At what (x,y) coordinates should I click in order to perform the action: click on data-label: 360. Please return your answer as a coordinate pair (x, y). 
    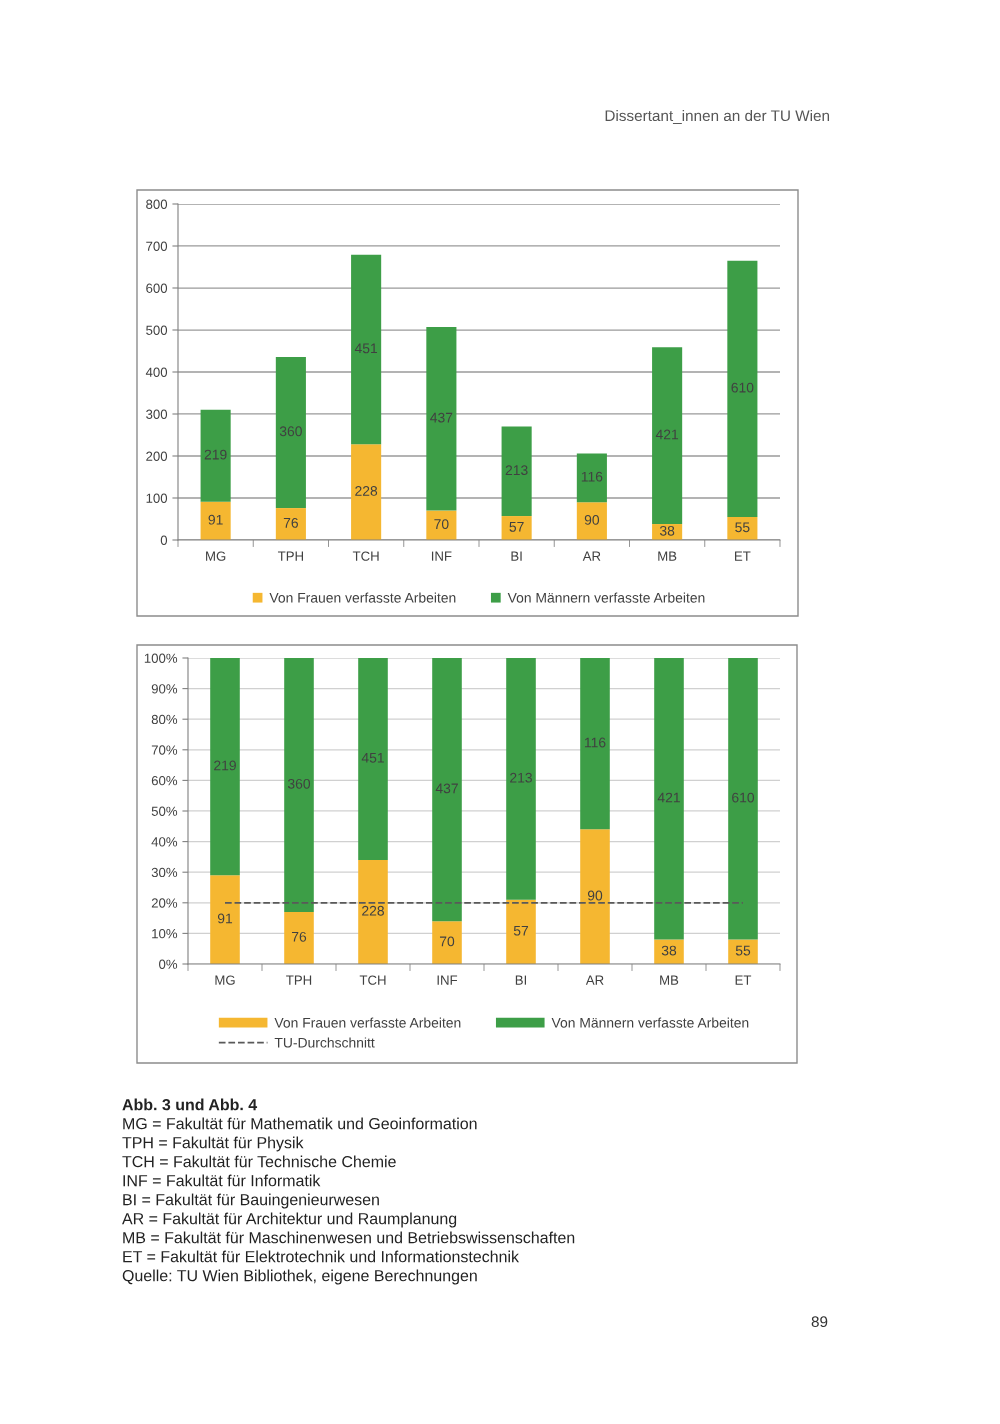
    Looking at the image, I should click on (290, 431).